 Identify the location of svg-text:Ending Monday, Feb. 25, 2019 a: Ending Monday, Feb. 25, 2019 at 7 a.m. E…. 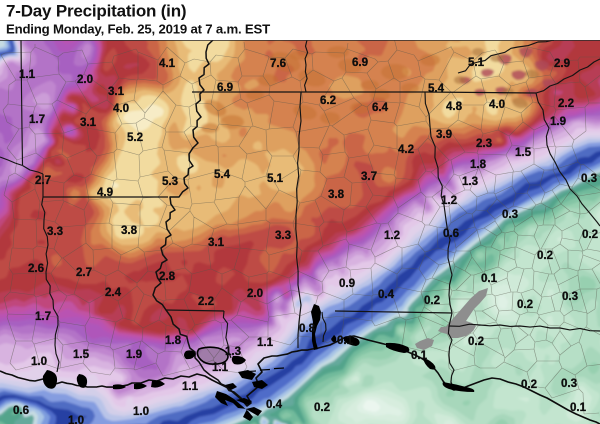
(138, 29).